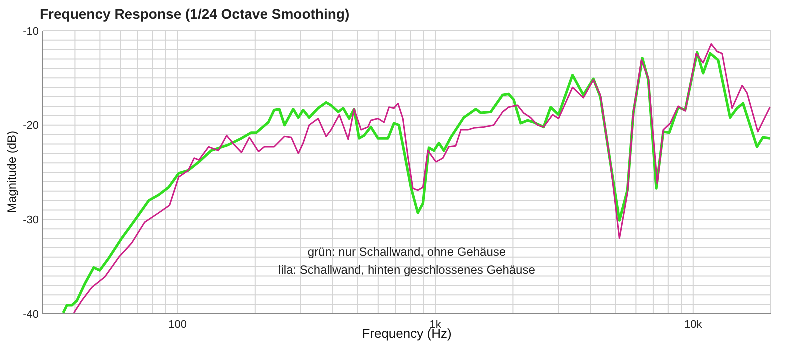 Image resolution: width=800 pixels, height=349 pixels. I want to click on y-tick-label: -40, so click(31, 314).